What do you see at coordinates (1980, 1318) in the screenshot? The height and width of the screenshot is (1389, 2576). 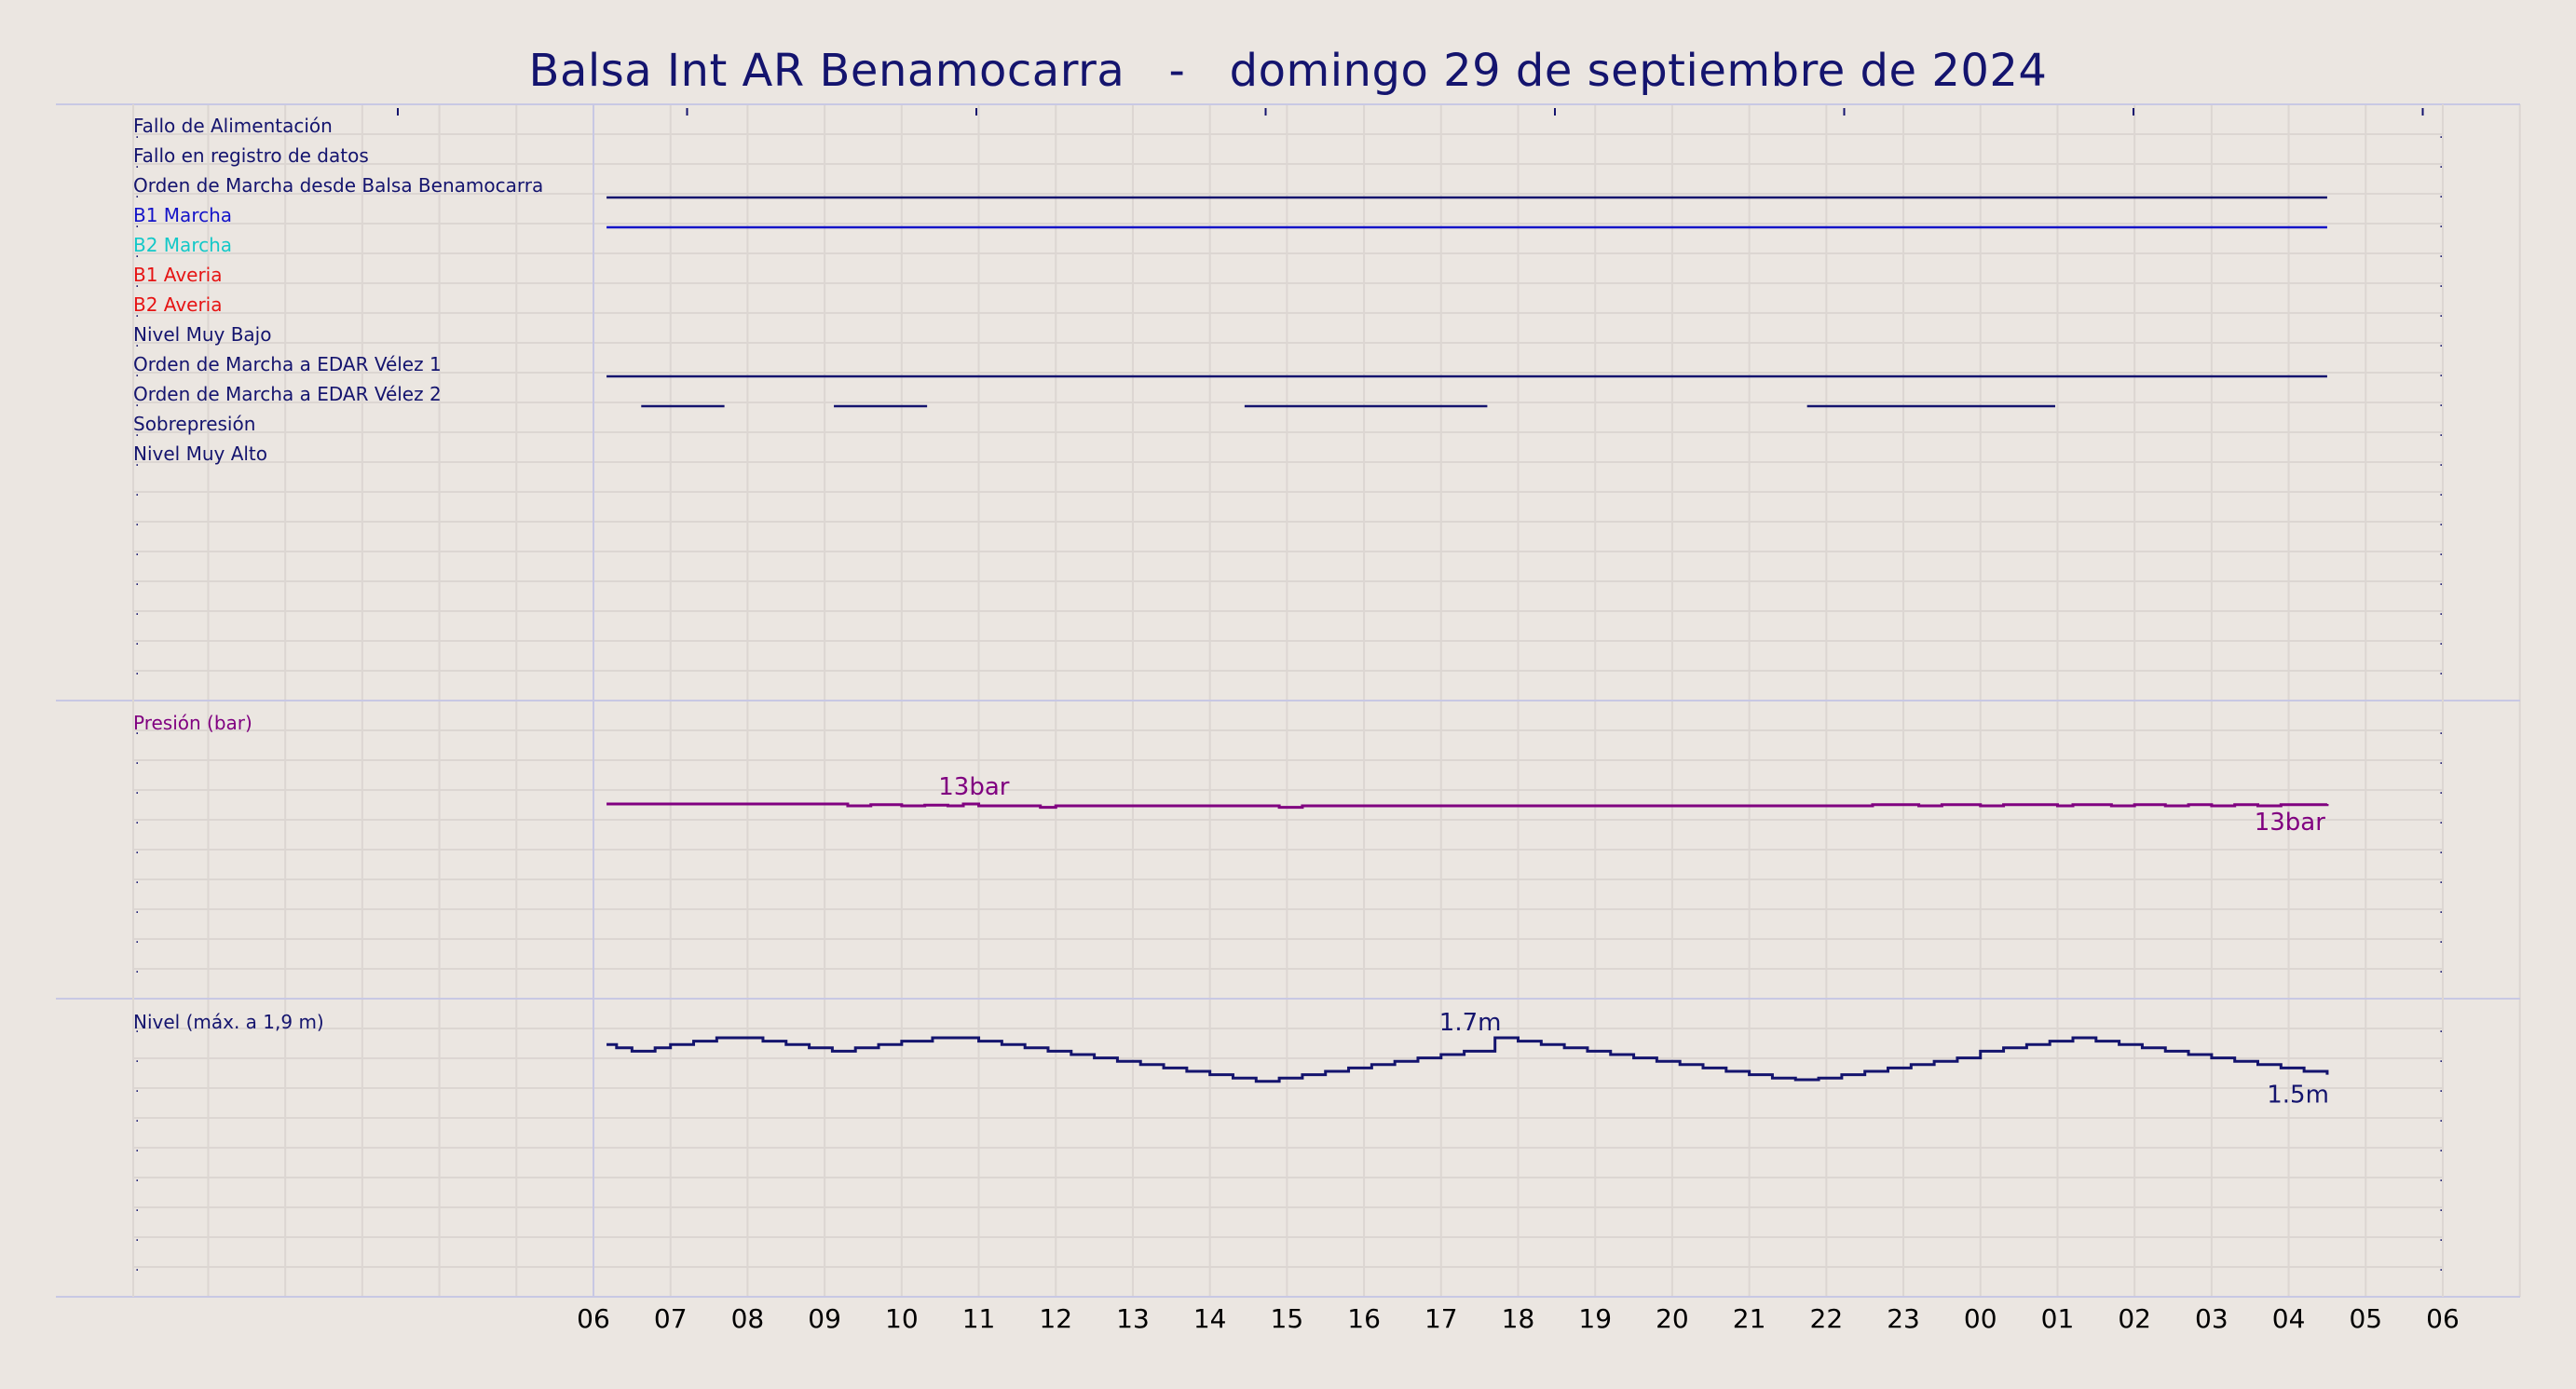 I see `x-tick-label: 00` at bounding box center [1980, 1318].